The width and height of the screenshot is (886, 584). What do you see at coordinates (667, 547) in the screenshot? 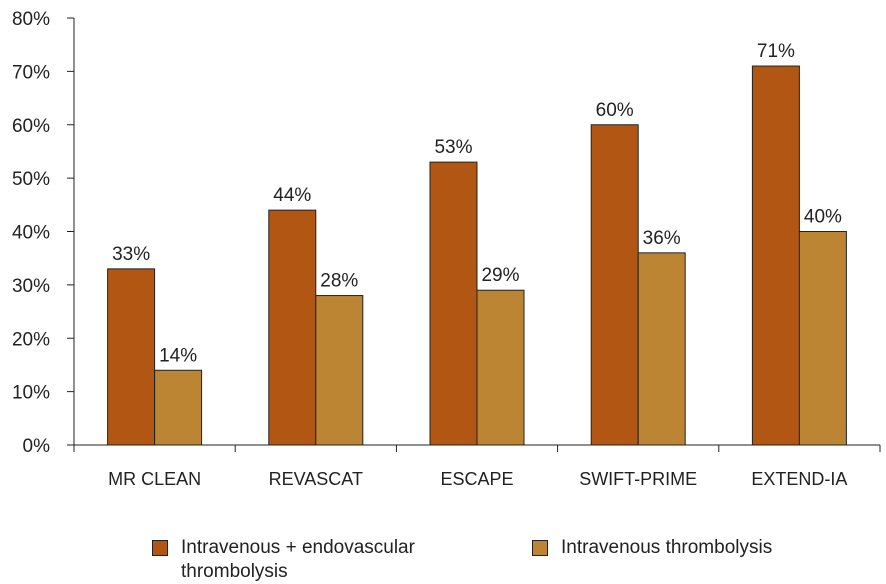
I see `legend-label-iv-thrombolysis: Intravenous thrombolysis` at bounding box center [667, 547].